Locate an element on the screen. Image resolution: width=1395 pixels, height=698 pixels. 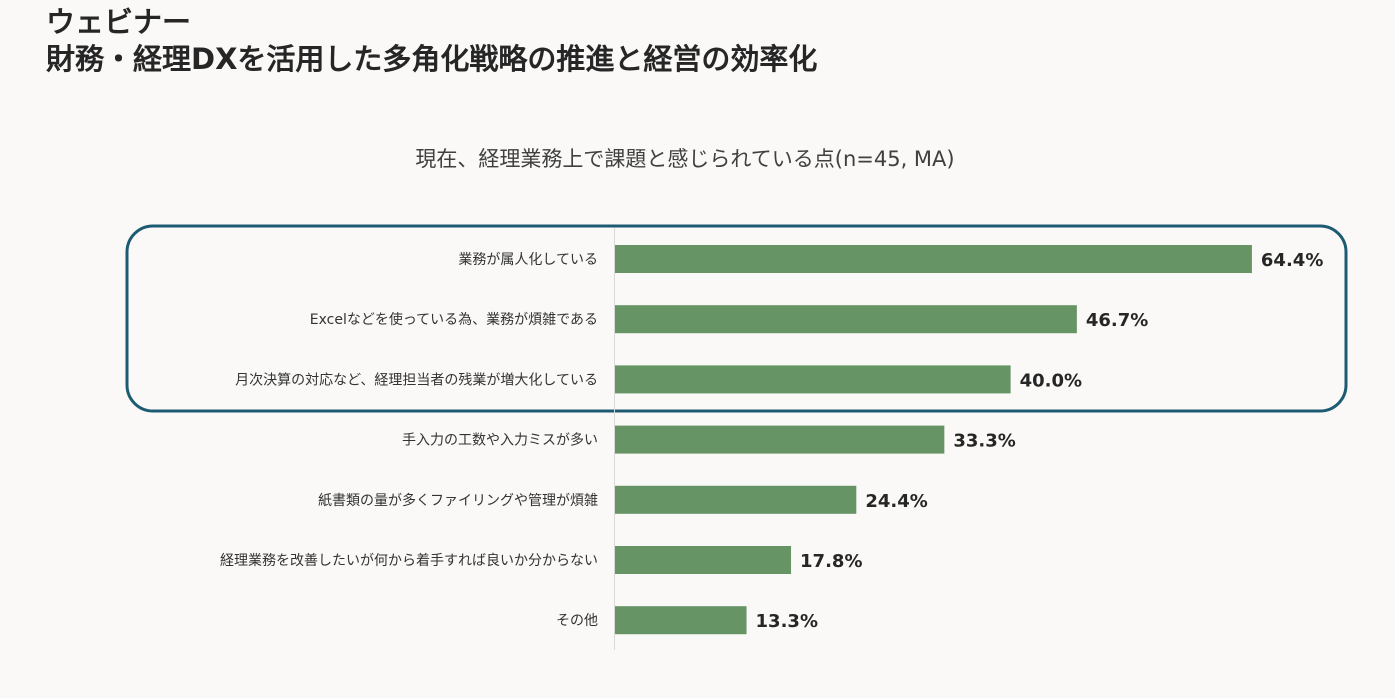
slide-heading: ウェビナー 財務・経理DXを活用した多角化戦略の推進と経営の効率化 is located at coordinates (431, 41).